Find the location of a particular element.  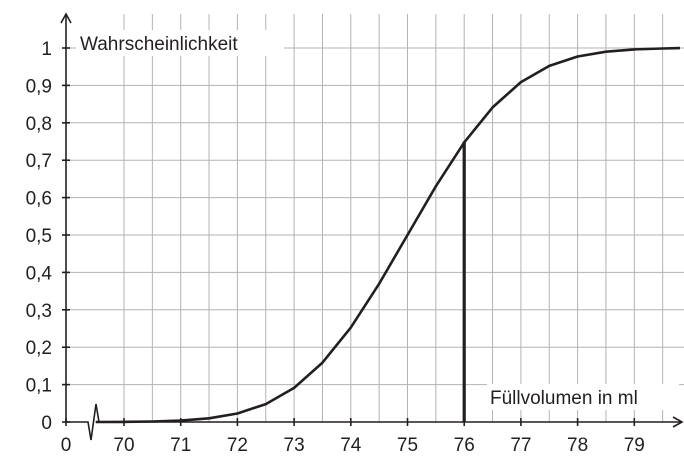

y-tick-label: 0,4 is located at coordinates (39, 273).